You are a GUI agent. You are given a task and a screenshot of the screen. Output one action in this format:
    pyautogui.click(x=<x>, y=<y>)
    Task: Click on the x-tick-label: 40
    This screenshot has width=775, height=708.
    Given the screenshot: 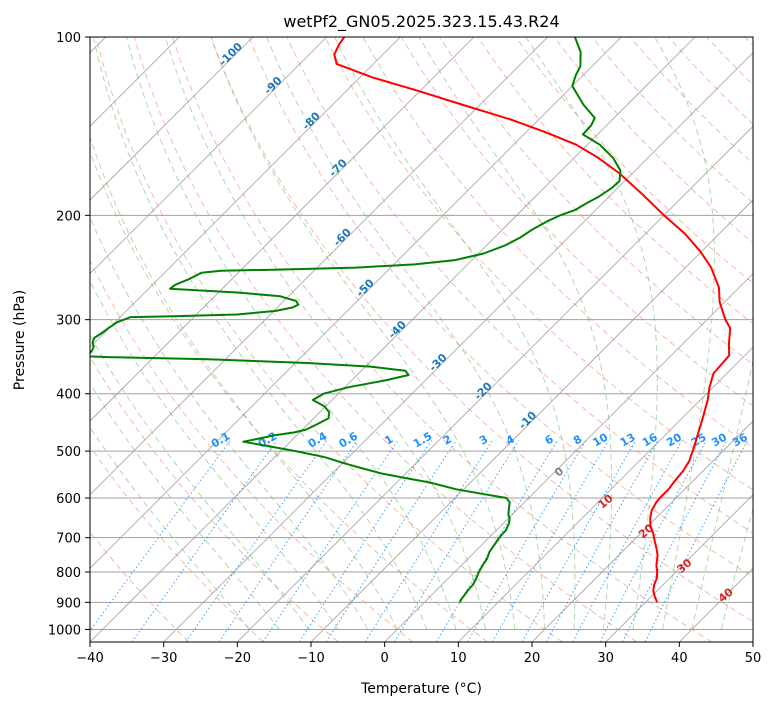 What is the action you would take?
    pyautogui.click(x=679, y=658)
    